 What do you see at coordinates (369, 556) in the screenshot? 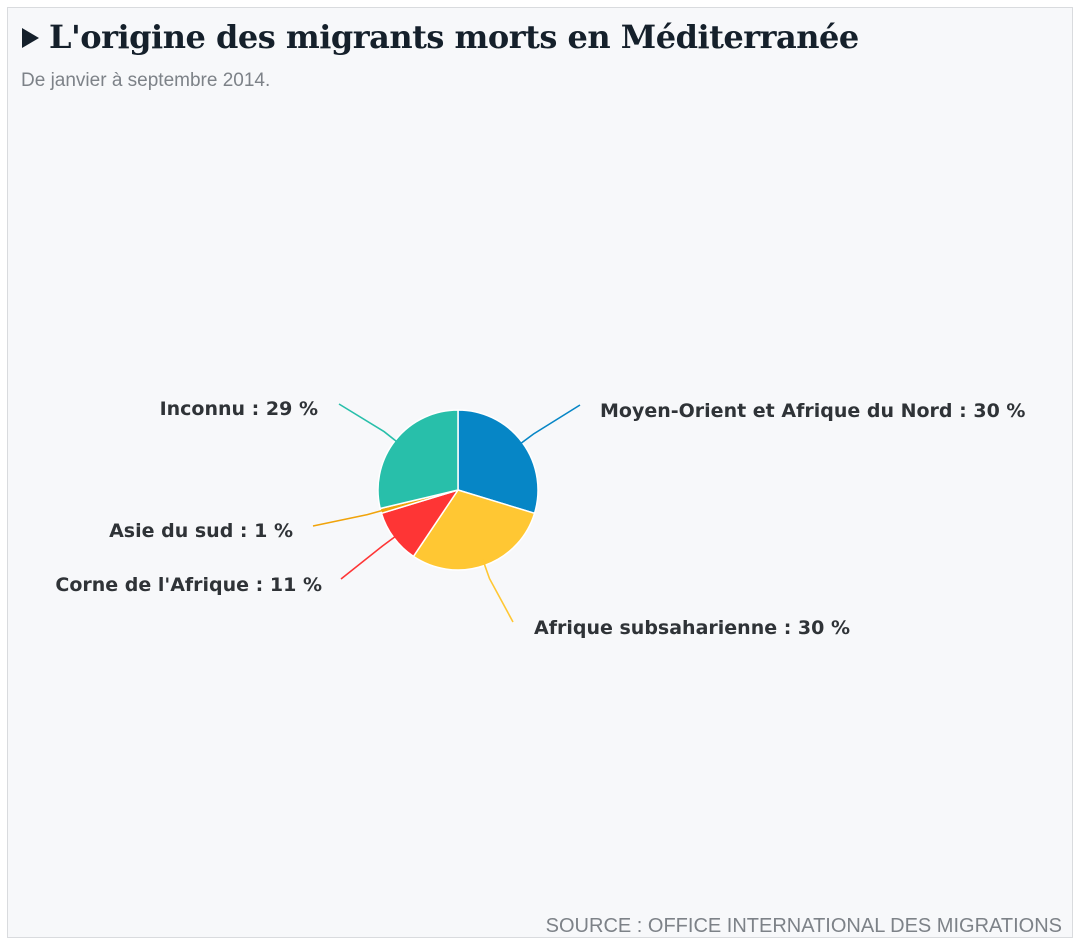
I see `leader-line-corne-afrique` at bounding box center [369, 556].